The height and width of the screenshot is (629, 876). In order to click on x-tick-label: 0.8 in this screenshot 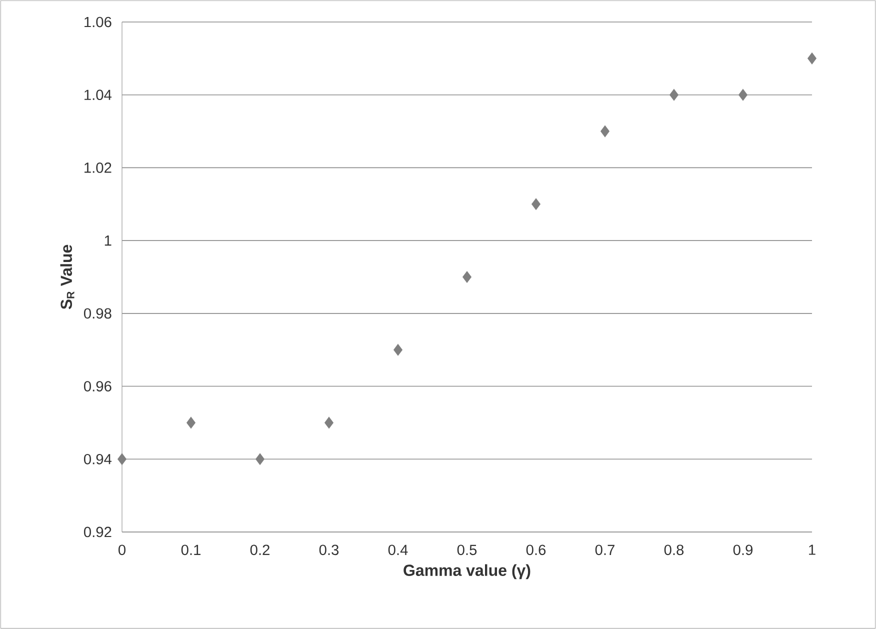, I will do `click(674, 550)`.